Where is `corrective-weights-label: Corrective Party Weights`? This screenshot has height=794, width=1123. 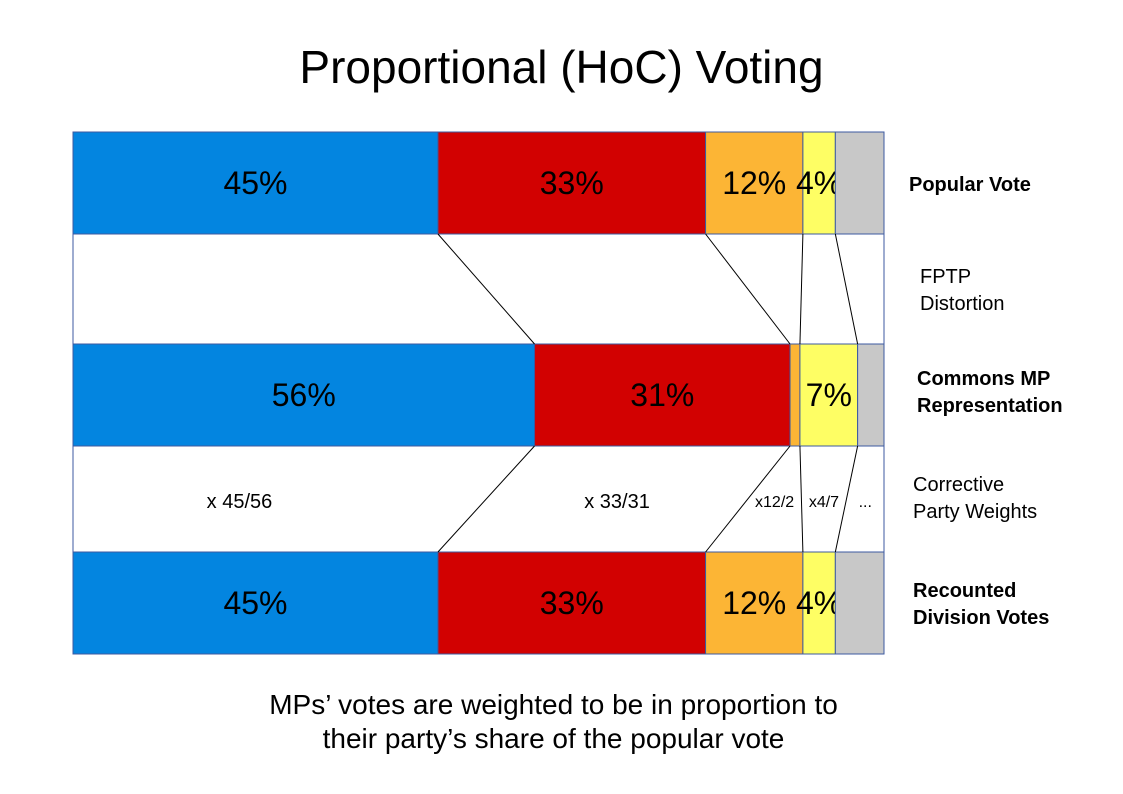
corrective-weights-label: Corrective Party Weights is located at coordinates (975, 499).